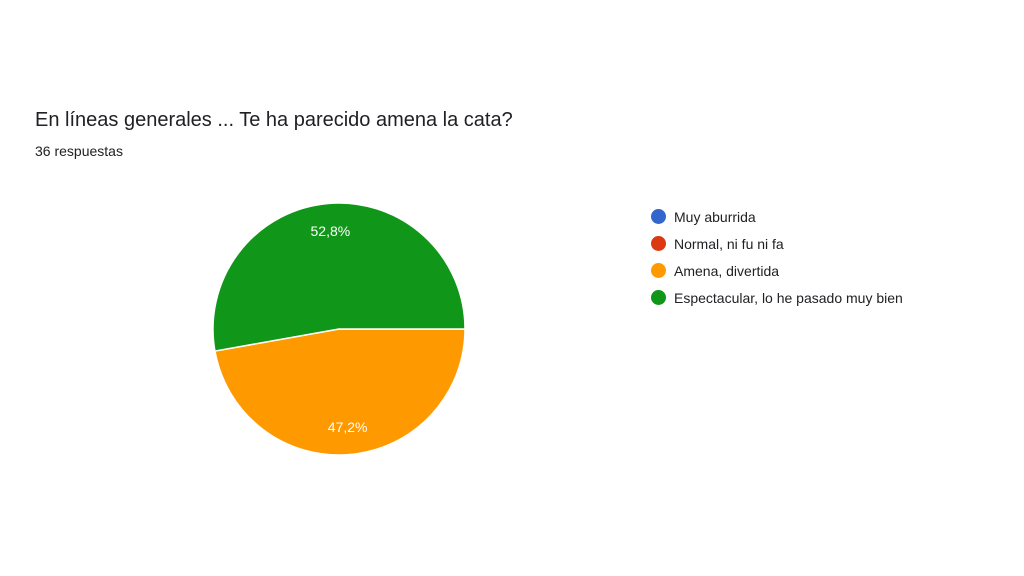 This screenshot has width=1024, height=576. Describe the element at coordinates (729, 243) in the screenshot. I see `legend-label: Normal, ni fu ni fa` at that location.